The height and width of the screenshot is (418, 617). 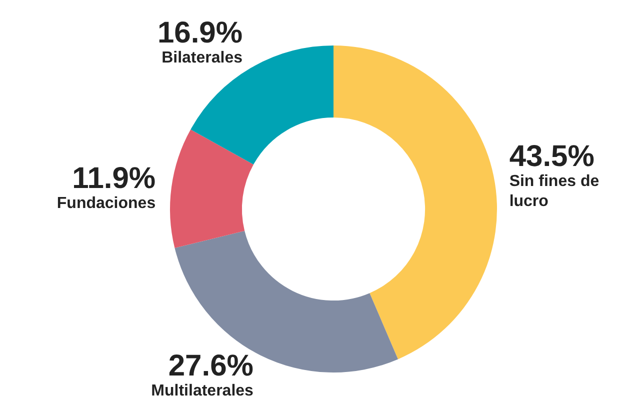 What do you see at coordinates (211, 366) in the screenshot?
I see `data-label: 27.6%` at bounding box center [211, 366].